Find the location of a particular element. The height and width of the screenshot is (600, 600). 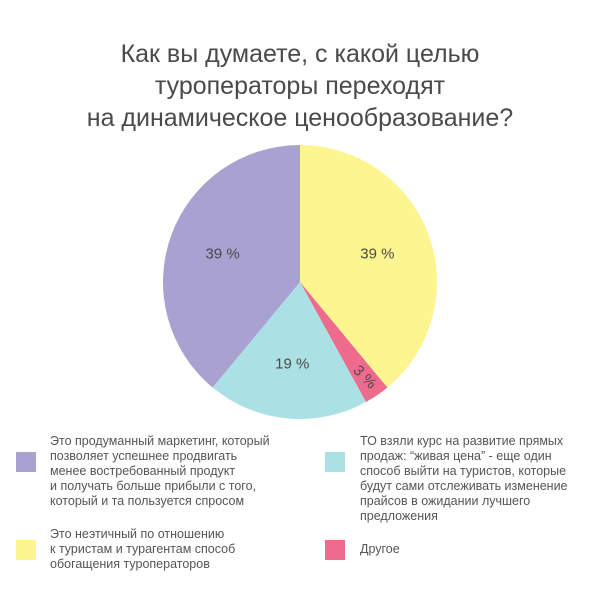

slice-cyan-label: 19 % is located at coordinates (292, 363).